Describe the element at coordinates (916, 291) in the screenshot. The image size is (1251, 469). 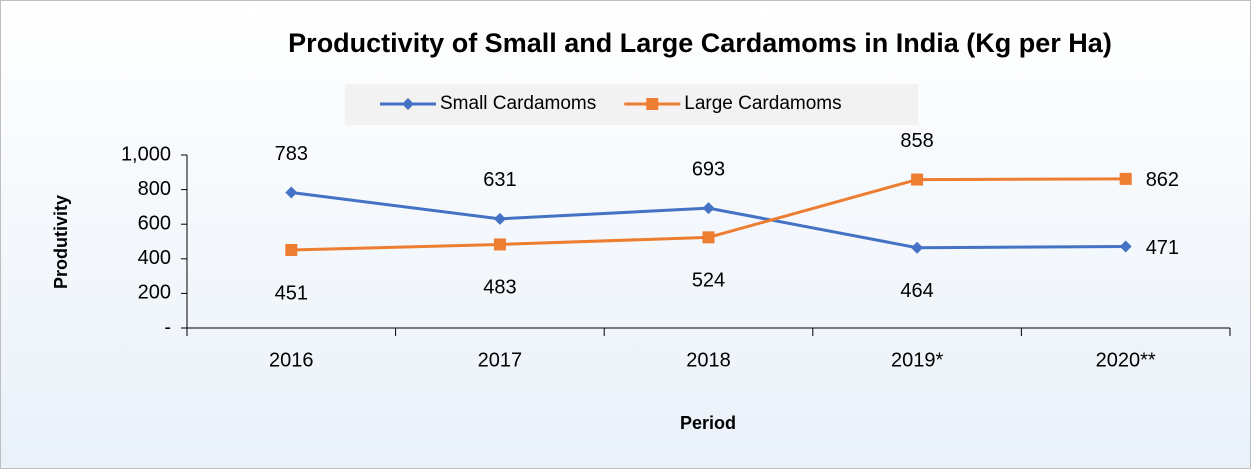
I see `data-label: 464` at that location.